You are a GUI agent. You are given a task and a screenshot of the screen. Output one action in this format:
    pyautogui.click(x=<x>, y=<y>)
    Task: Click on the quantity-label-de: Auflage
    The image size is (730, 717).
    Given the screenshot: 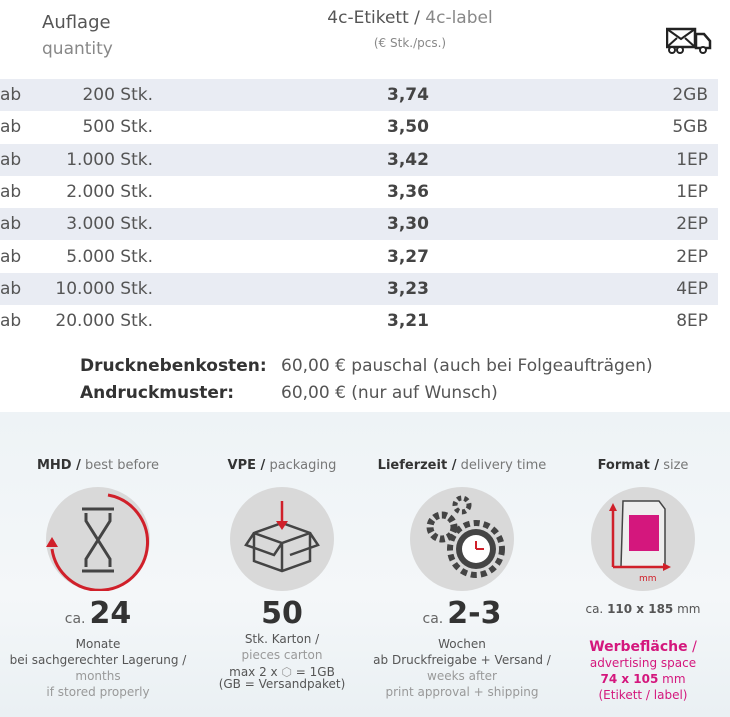 What is the action you would take?
    pyautogui.click(x=76, y=22)
    